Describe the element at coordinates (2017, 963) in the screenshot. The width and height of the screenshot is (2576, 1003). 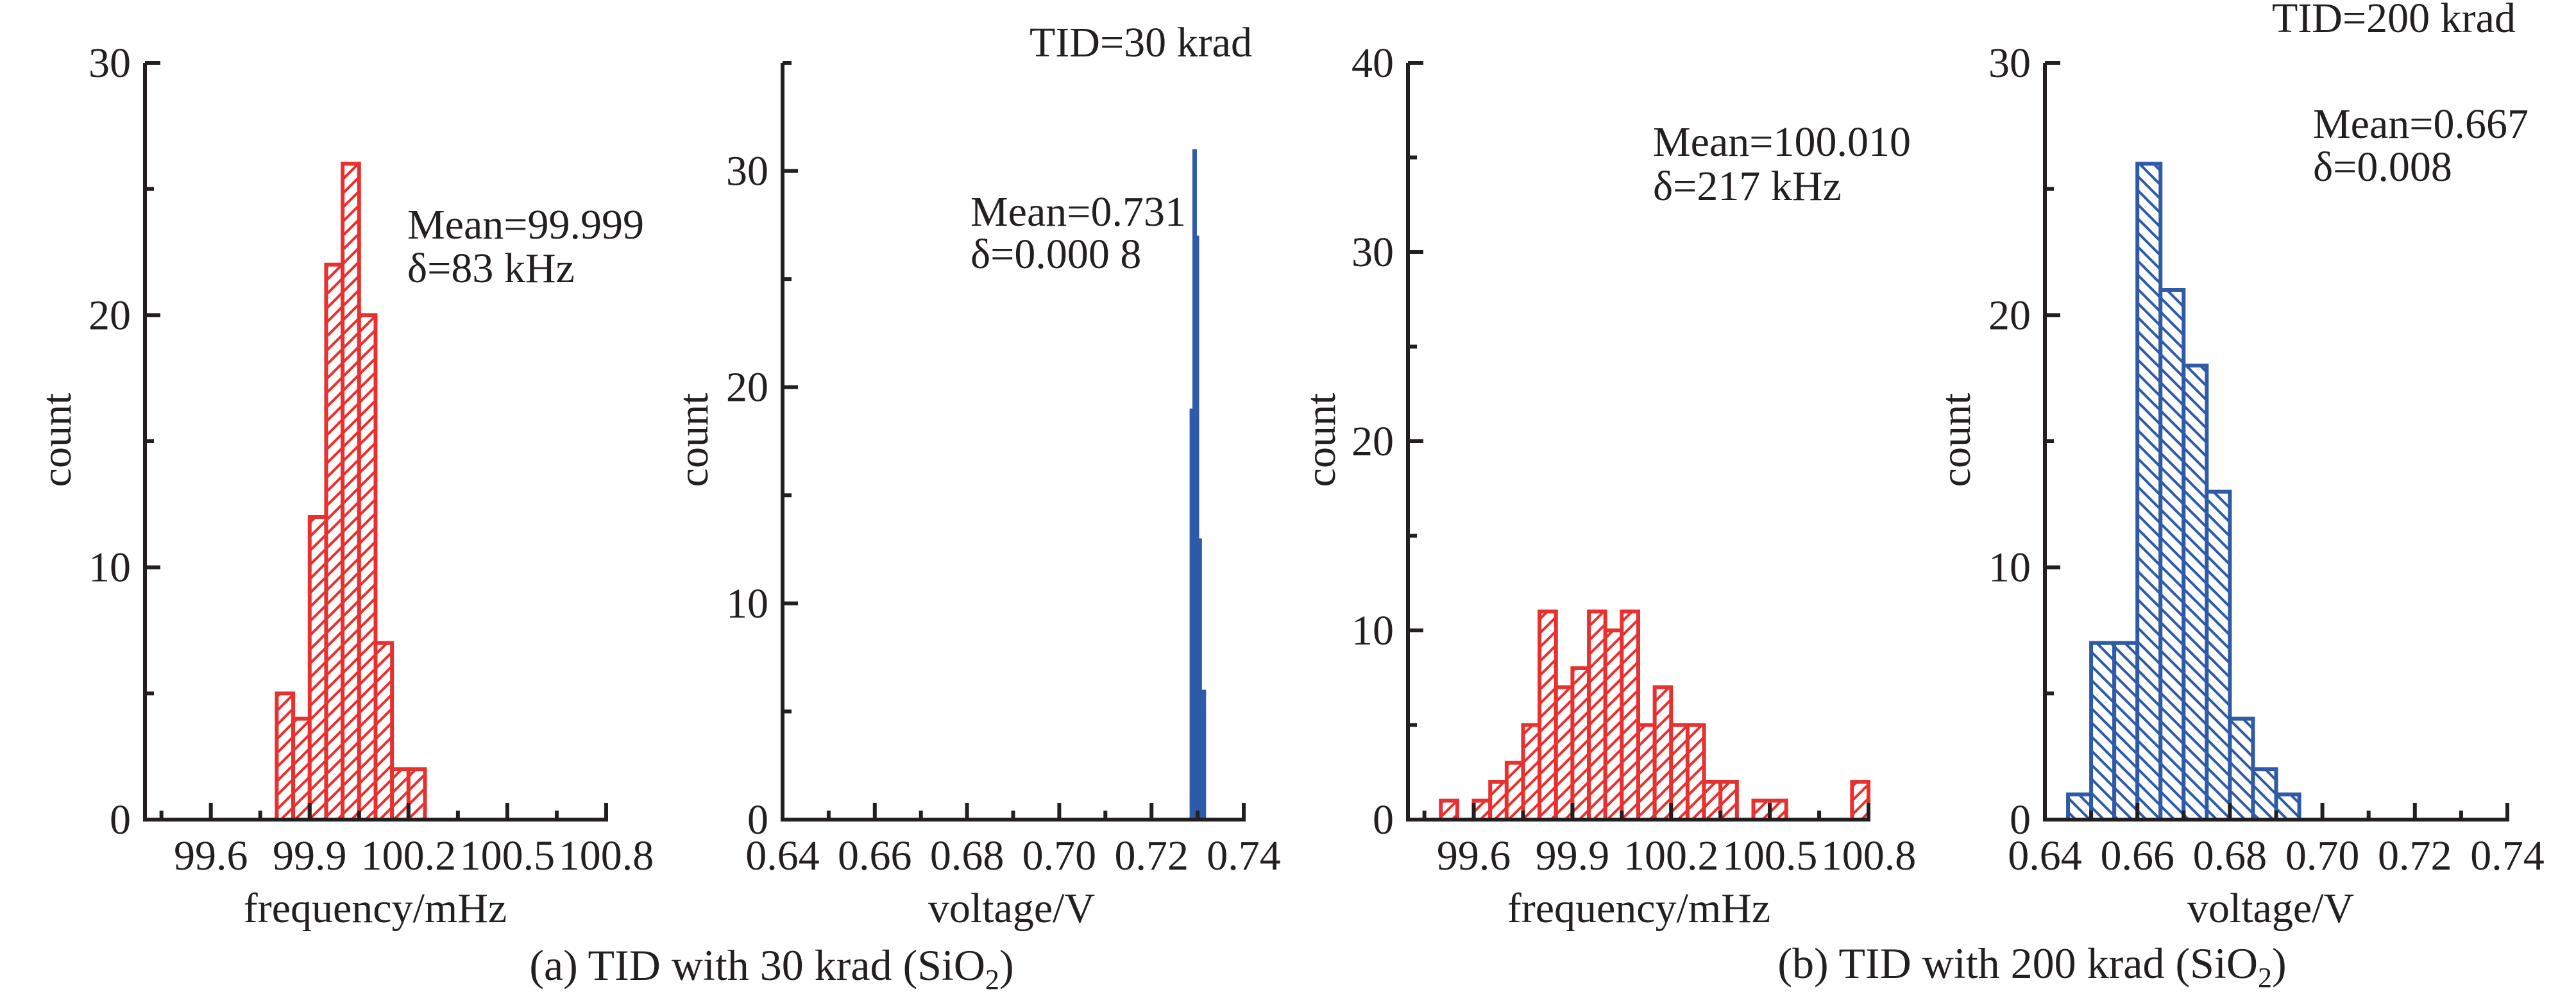
I see `caption-b-text: (b) TID with 200 krad (SiO` at that location.